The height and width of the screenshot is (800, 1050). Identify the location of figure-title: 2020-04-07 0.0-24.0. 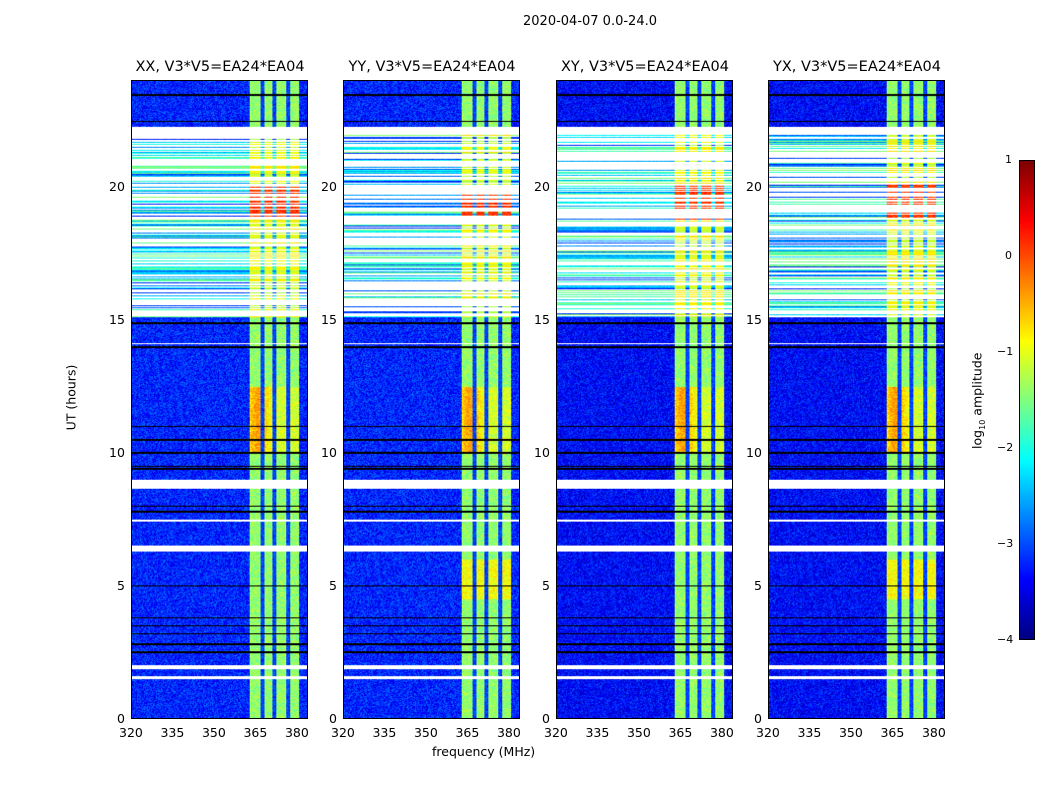
(590, 21).